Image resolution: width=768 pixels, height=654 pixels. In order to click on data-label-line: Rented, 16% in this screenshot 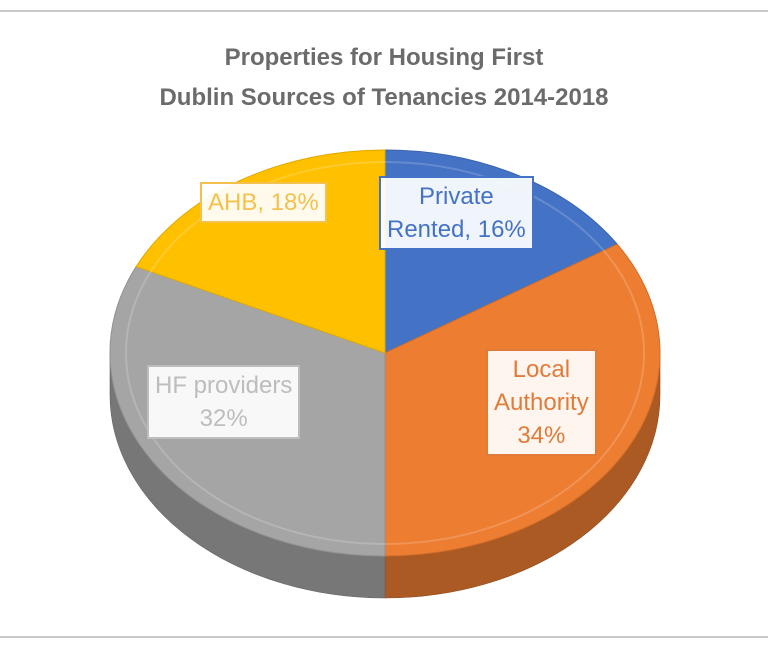, I will do `click(456, 229)`.